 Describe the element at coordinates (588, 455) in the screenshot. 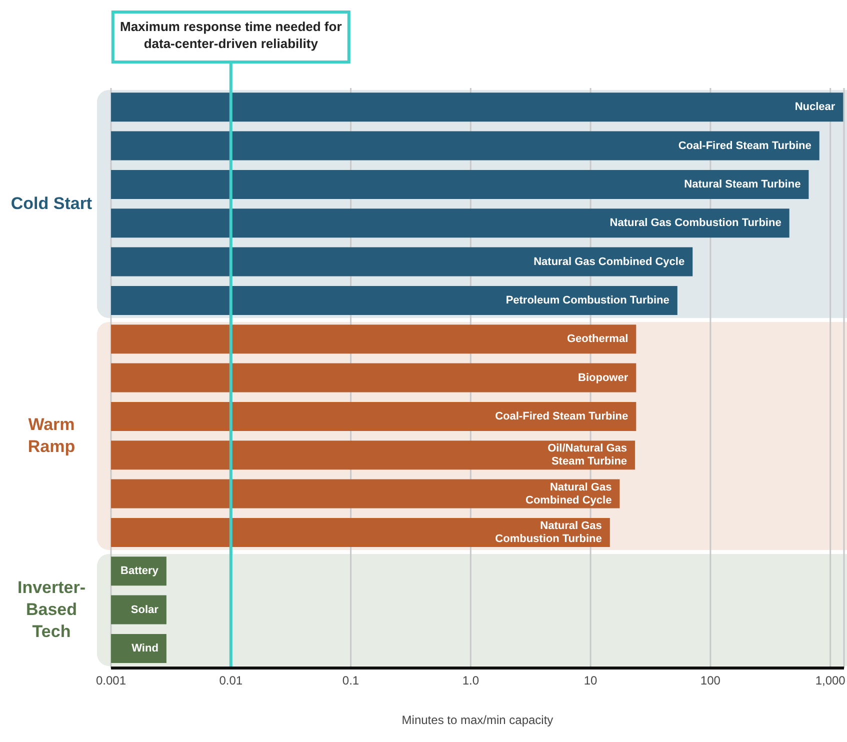

I see `y-tick-label: Oil/Natural Gas Steam Turbine` at that location.